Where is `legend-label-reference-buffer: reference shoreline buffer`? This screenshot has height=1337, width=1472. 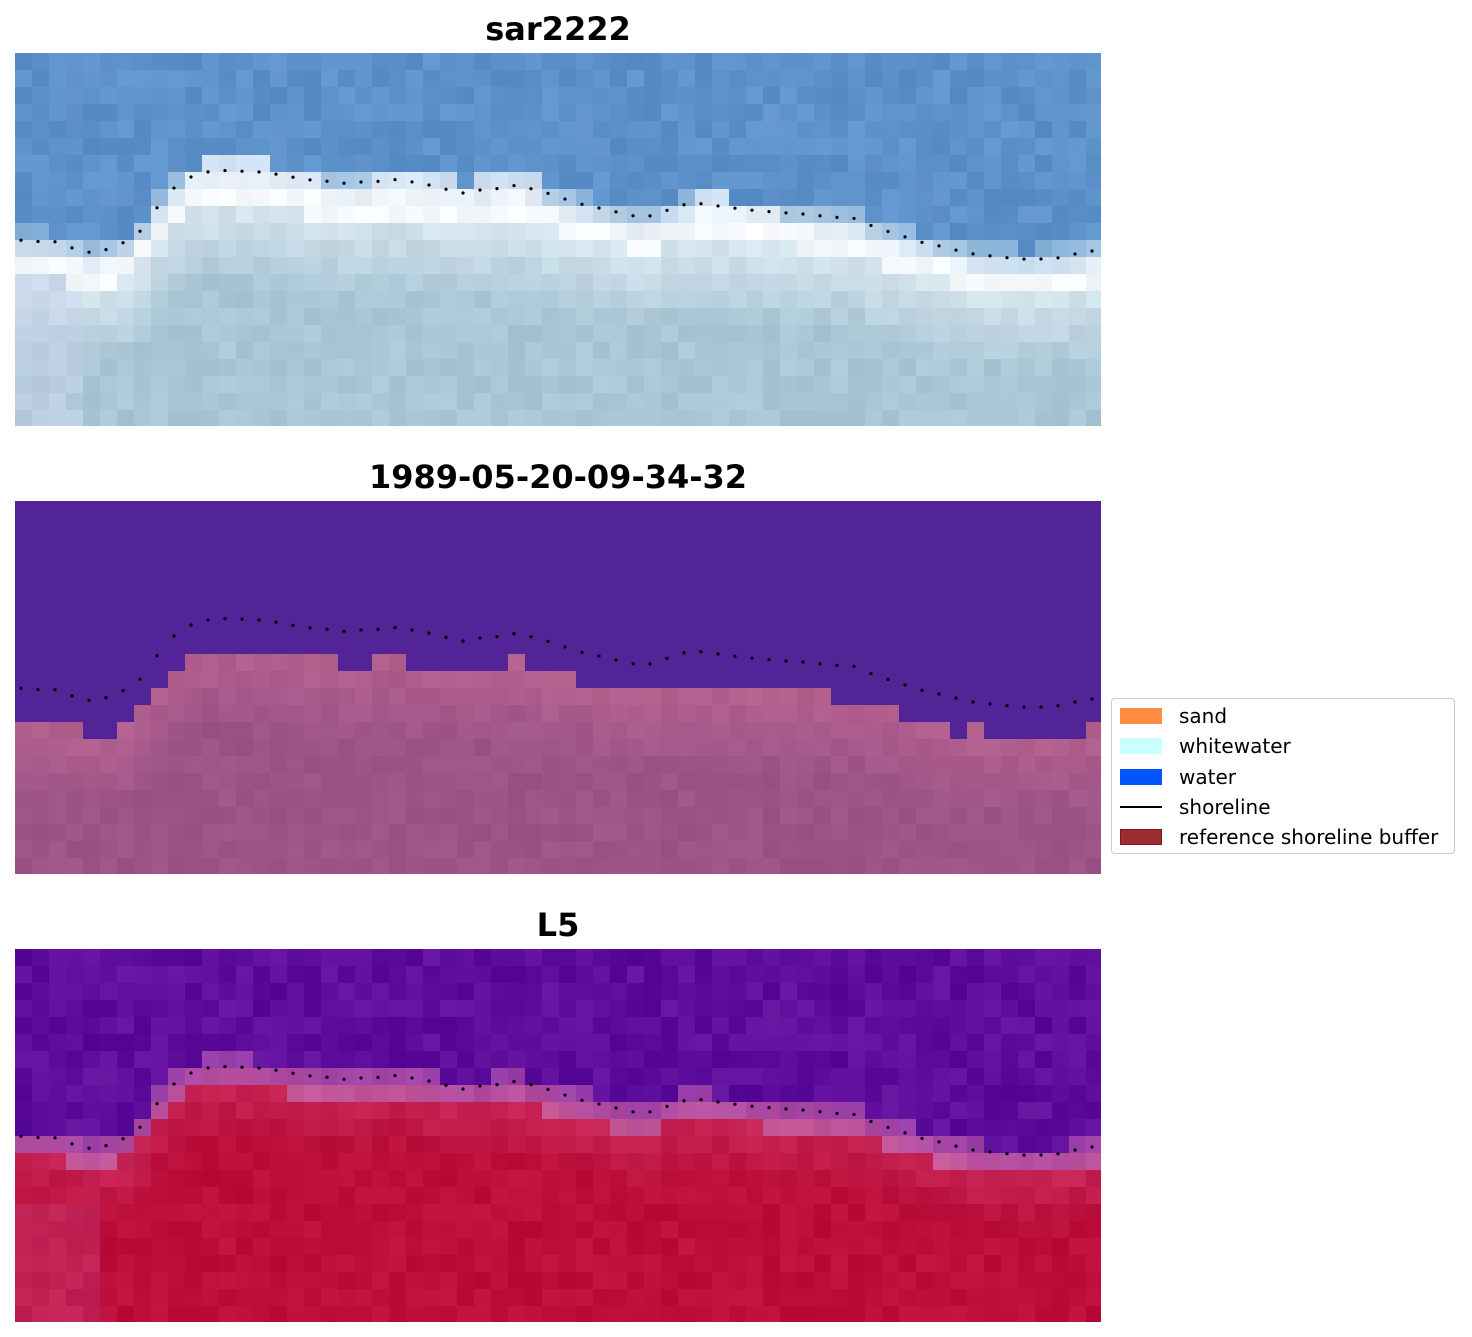 legend-label-reference-buffer: reference shoreline buffer is located at coordinates (1309, 837).